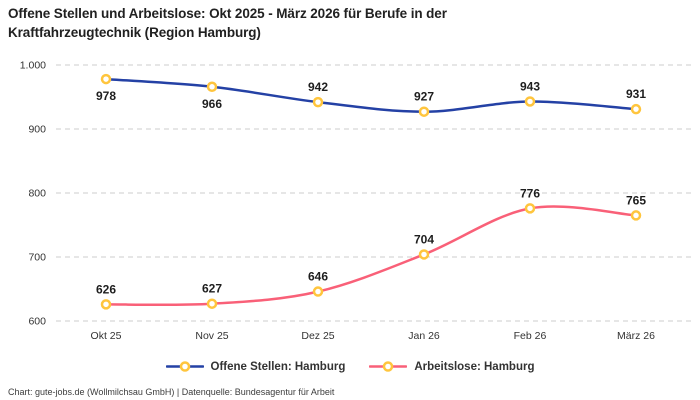 Image resolution: width=700 pixels, height=400 pixels. What do you see at coordinates (278, 366) in the screenshot?
I see `legend-label: Offene Stellen: Hamburg` at bounding box center [278, 366].